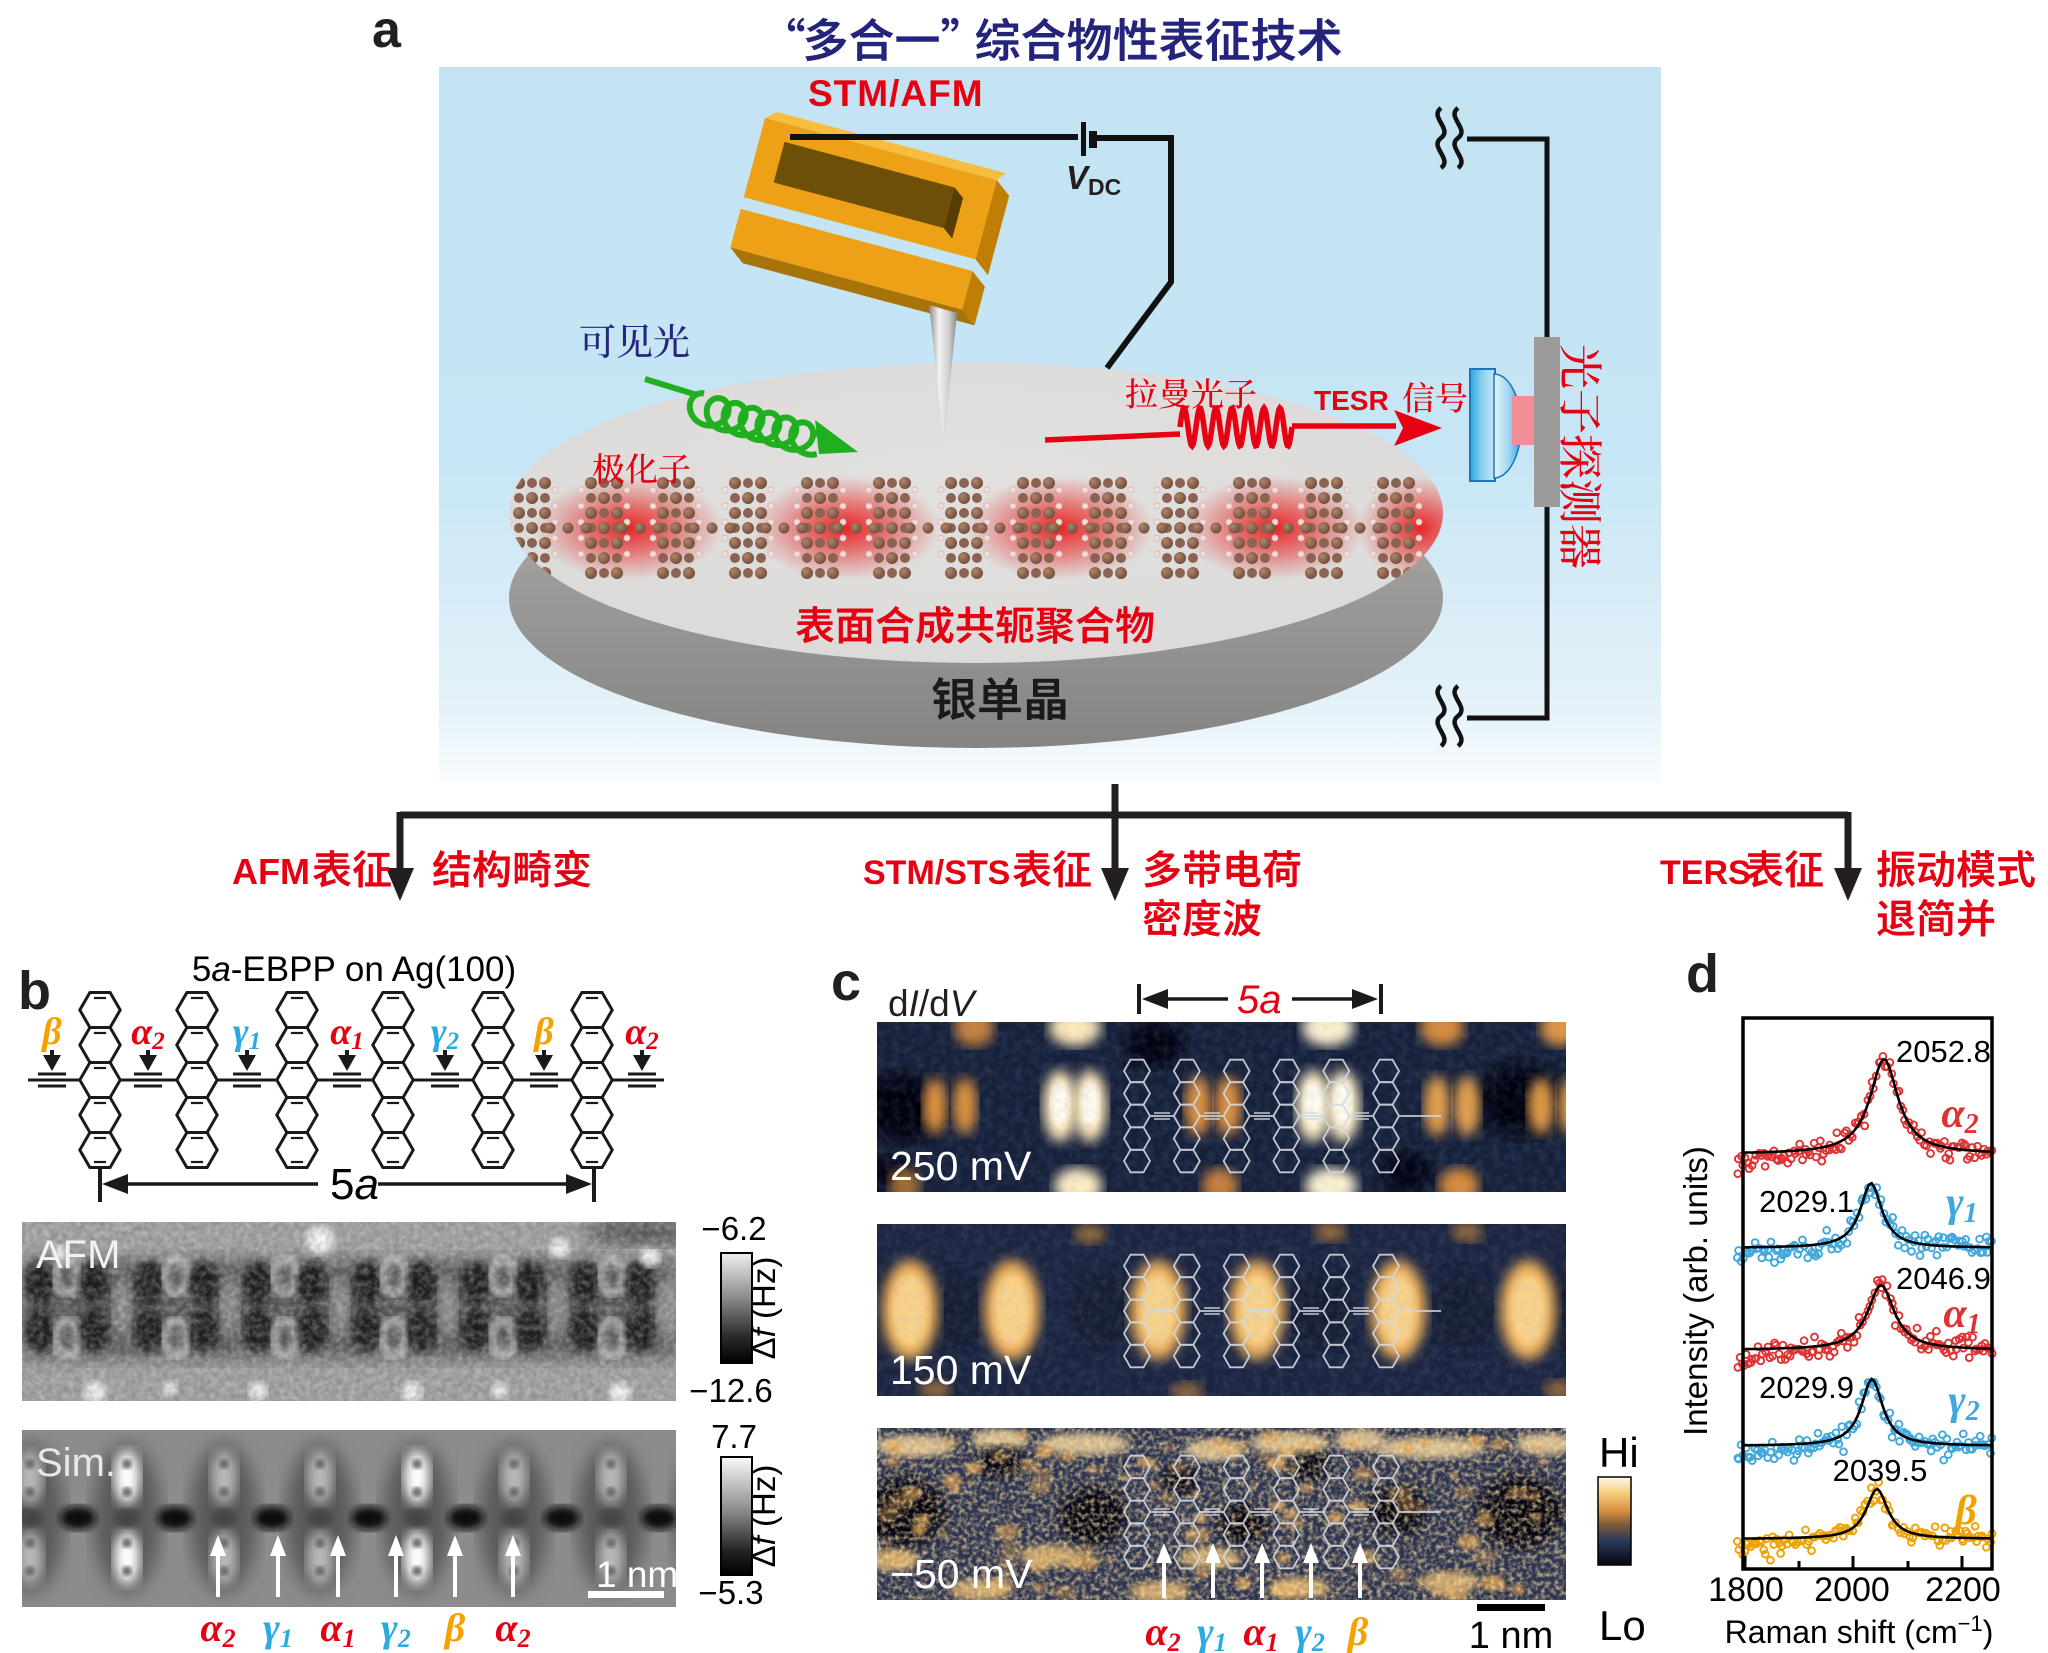  I want to click on svg-text: 2052.8, so click(1943, 1051).